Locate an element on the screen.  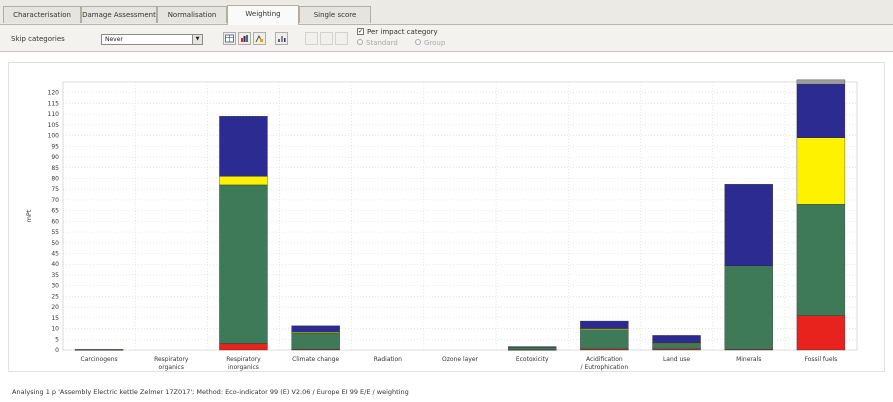
y-tick-label: 85 is located at coordinates (55, 168).